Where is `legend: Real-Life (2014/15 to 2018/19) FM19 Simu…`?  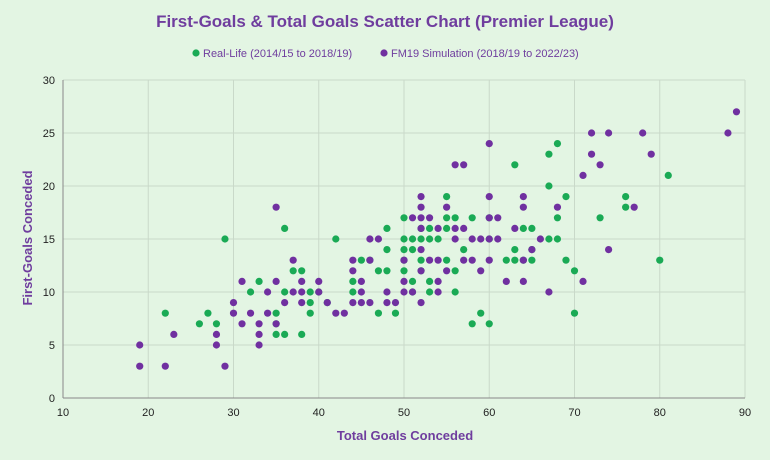 legend: Real-Life (2014/15 to 2018/19) FM19 Simu… is located at coordinates (385, 54).